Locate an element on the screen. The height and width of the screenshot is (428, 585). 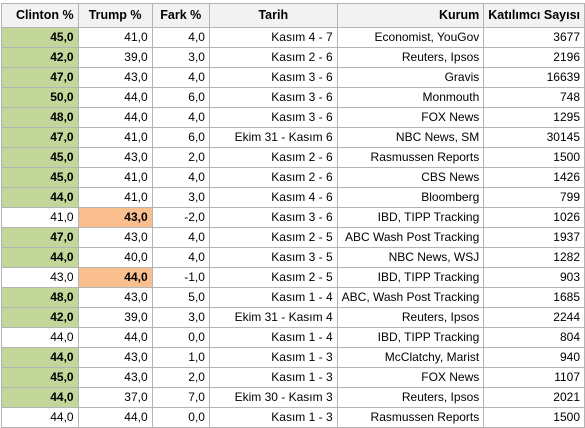
table-row: 44,0 41,0 3,0 Kasım 4 - 6 Bloomberg 799 is located at coordinates (293, 198).